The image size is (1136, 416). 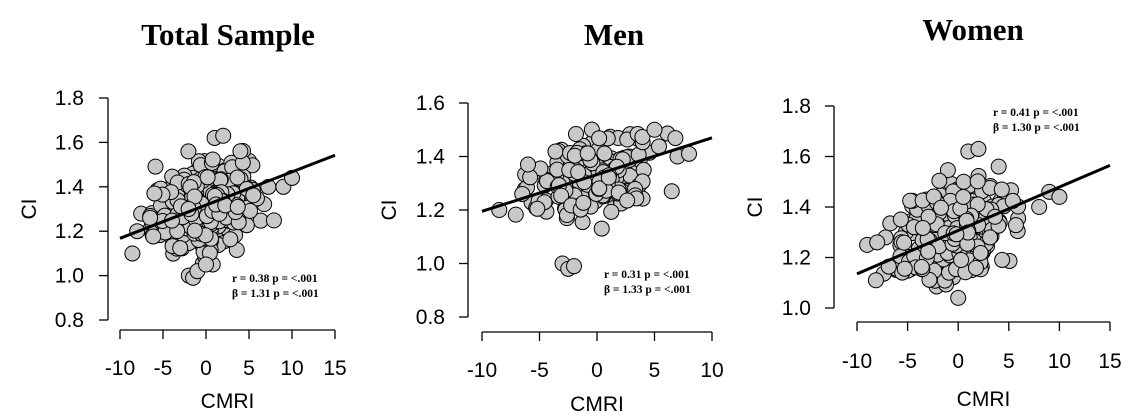 What do you see at coordinates (647, 275) in the screenshot?
I see `stats-annotation: r = 0.31 p = <.001` at bounding box center [647, 275].